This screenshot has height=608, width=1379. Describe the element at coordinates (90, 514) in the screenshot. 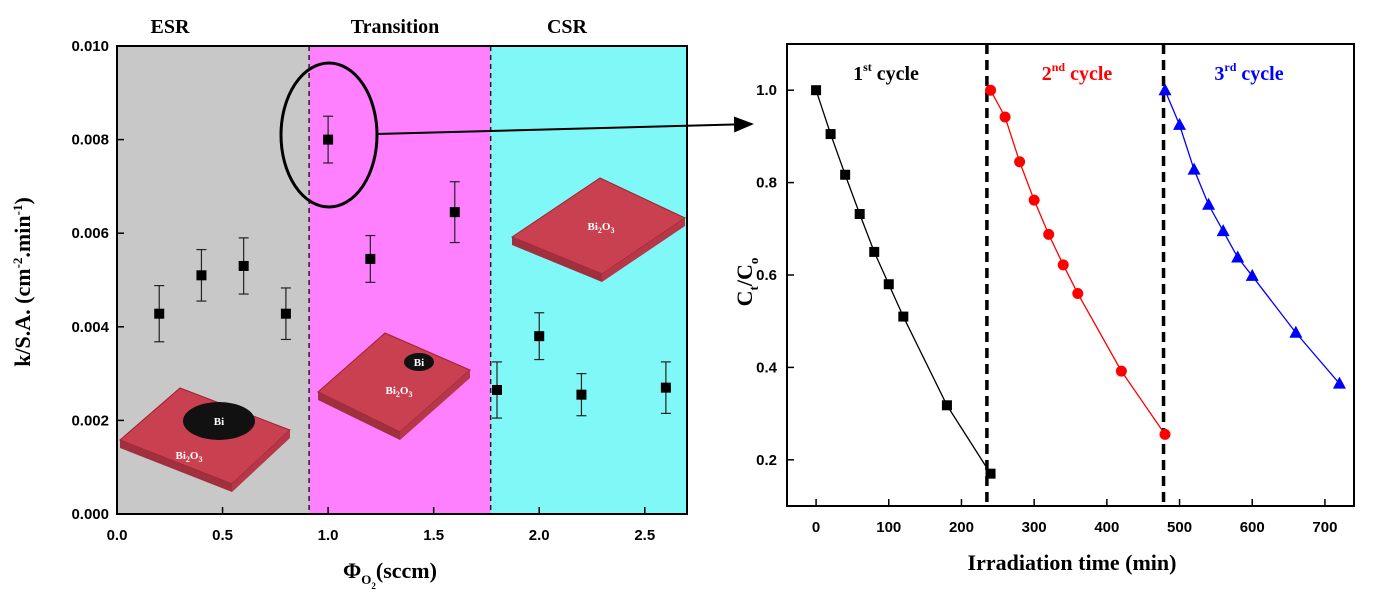

I see `y-tick-label: 0.000` at that location.